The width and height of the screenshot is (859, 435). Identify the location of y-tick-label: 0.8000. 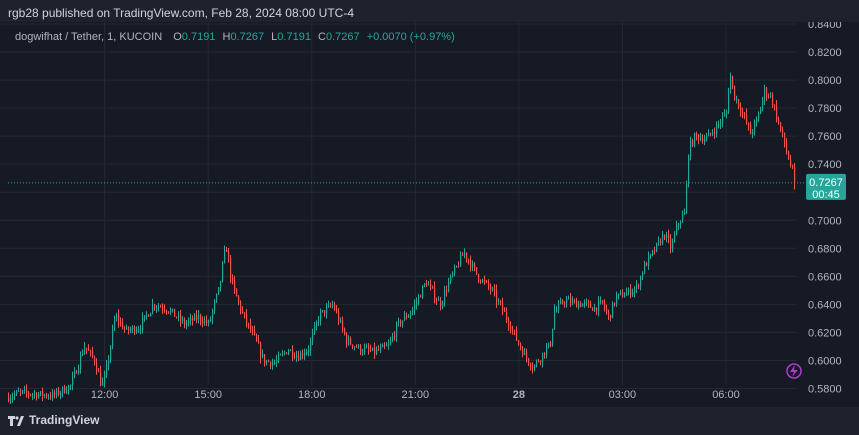
(825, 81).